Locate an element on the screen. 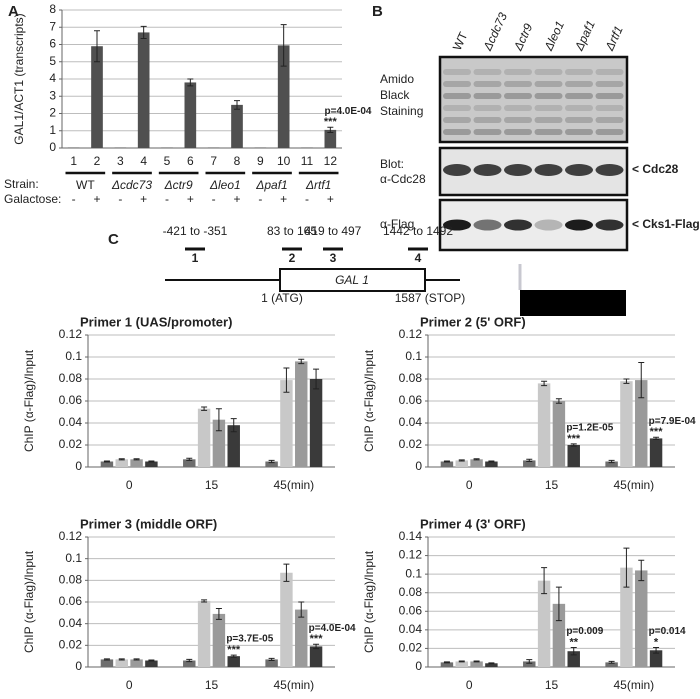 The image size is (700, 699). significance-stars: *** is located at coordinates (331, 122).